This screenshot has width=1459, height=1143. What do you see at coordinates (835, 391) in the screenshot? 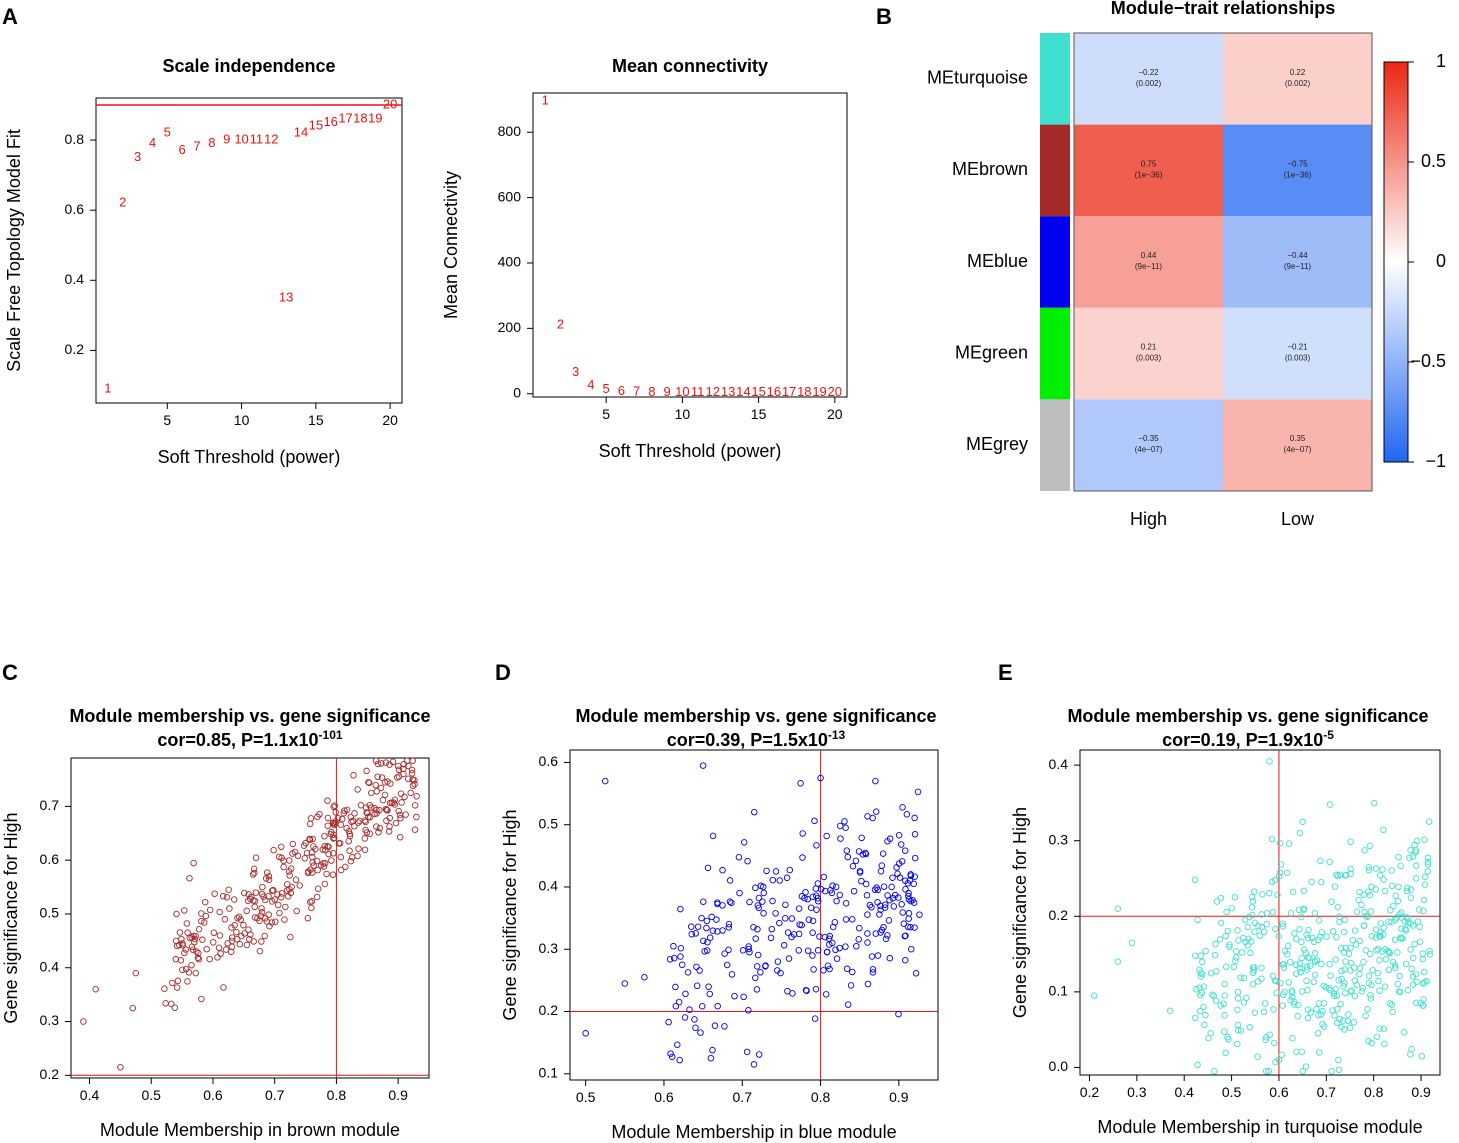
I see `point-label-20: 20` at bounding box center [835, 391].